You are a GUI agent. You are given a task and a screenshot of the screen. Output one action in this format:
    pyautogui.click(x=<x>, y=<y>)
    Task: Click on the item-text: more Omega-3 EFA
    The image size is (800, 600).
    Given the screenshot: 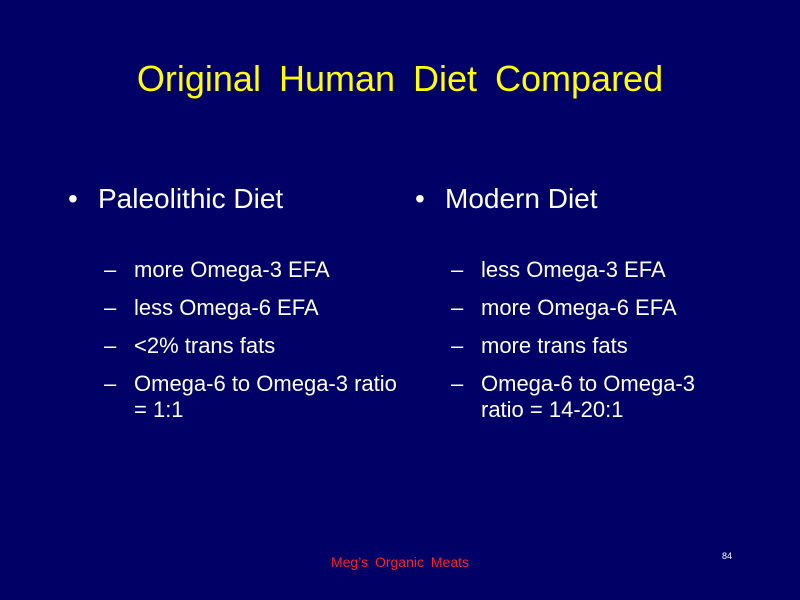 What is the action you would take?
    pyautogui.click(x=232, y=269)
    